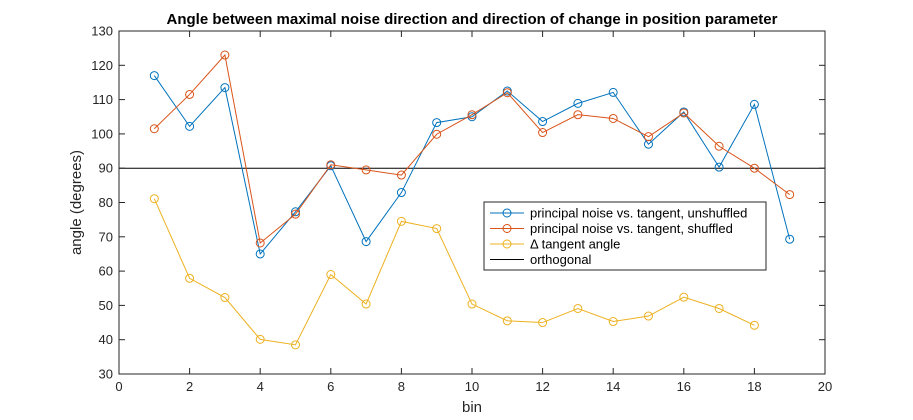 This screenshot has height=420, width=913. What do you see at coordinates (561, 259) in the screenshot?
I see `legend-label-4: orthogonal` at bounding box center [561, 259].